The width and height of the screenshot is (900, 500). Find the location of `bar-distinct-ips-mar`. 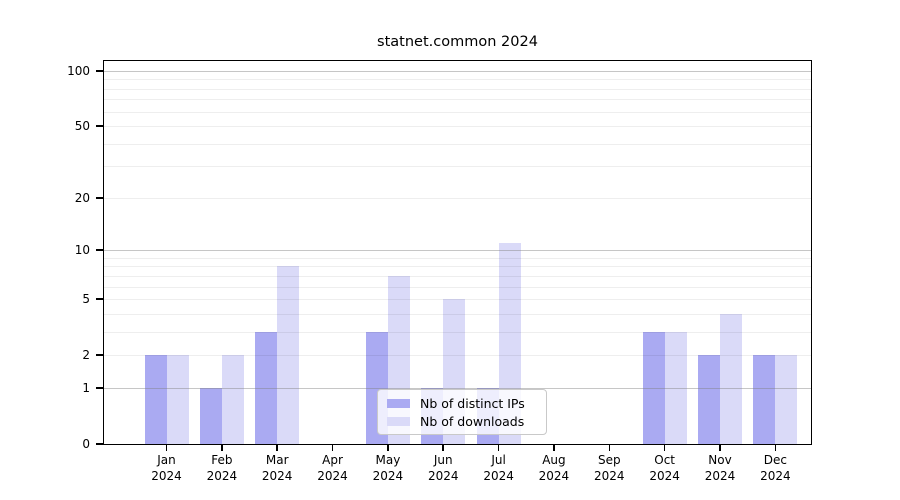

bar-distinct-ips-mar is located at coordinates (266, 387).